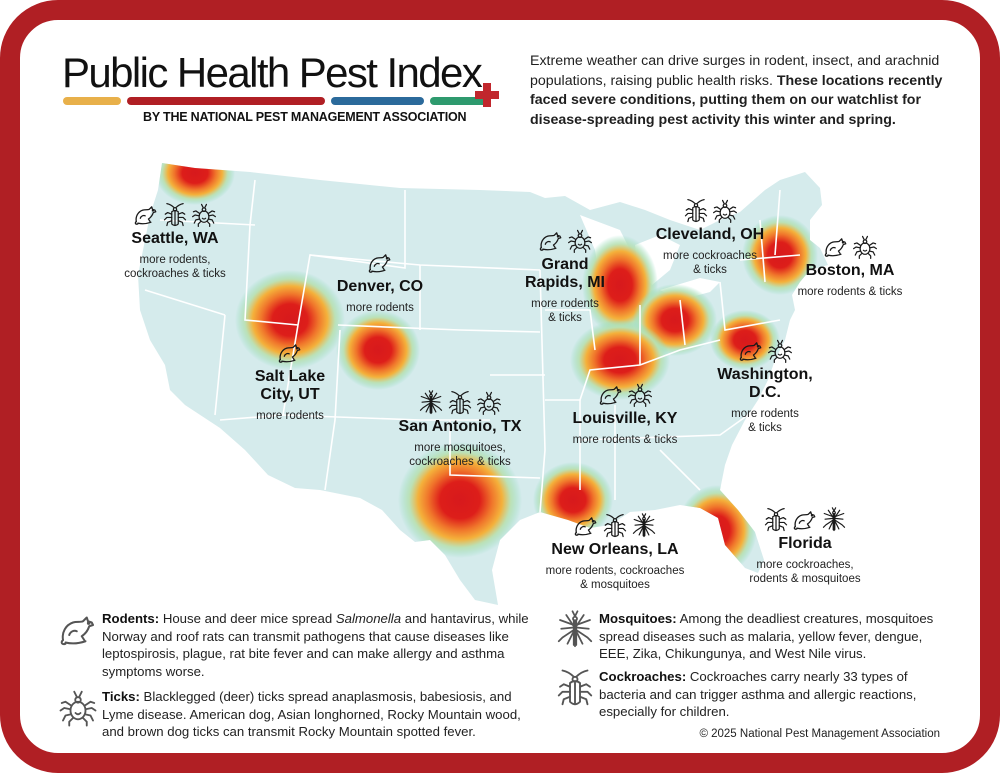 The height and width of the screenshot is (773, 1000). I want to click on title-color-bars, so click(278, 101).